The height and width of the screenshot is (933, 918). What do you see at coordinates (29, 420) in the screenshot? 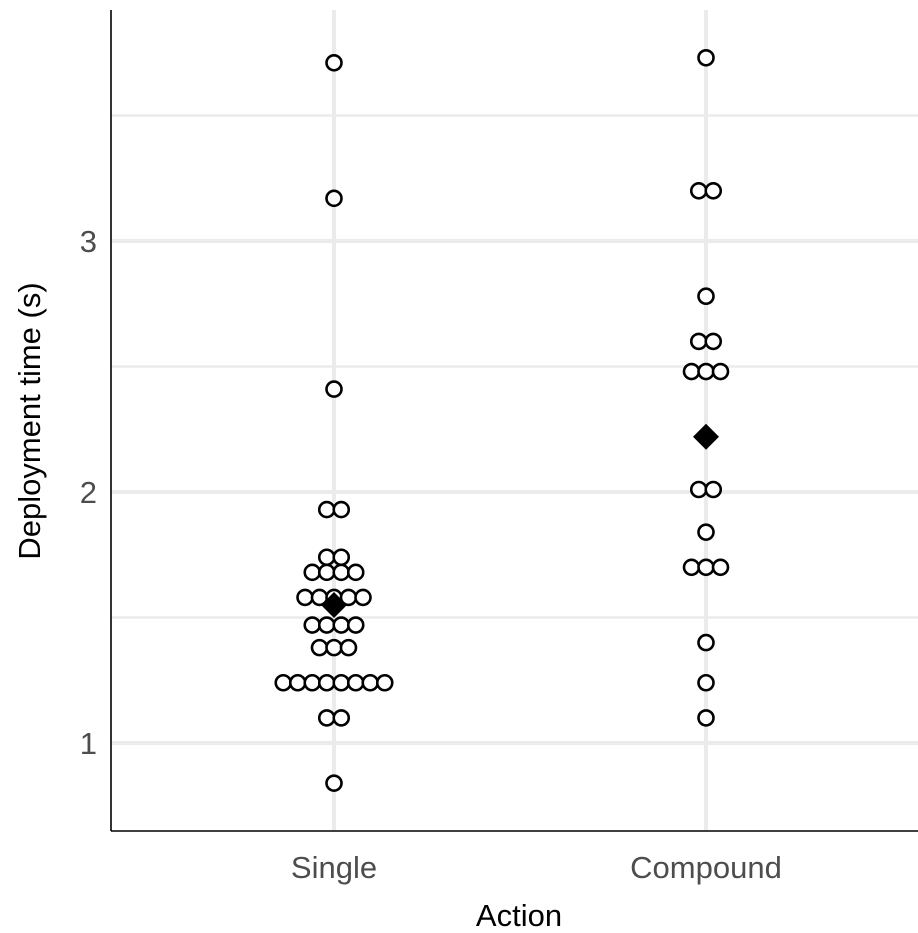
I see `y-axis-title: Deployment time (s)` at bounding box center [29, 420].